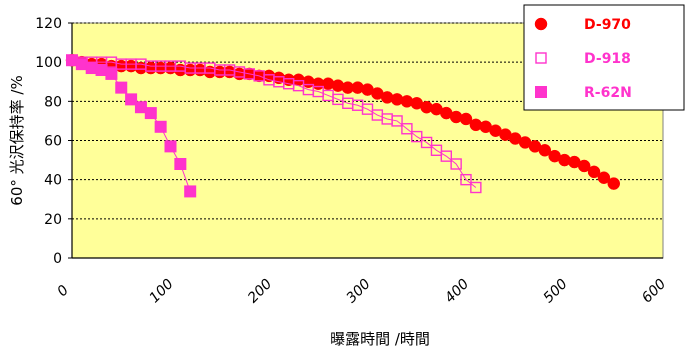 The image size is (689, 349). Describe the element at coordinates (608, 93) in the screenshot. I see `legend-label: R-62N` at that location.